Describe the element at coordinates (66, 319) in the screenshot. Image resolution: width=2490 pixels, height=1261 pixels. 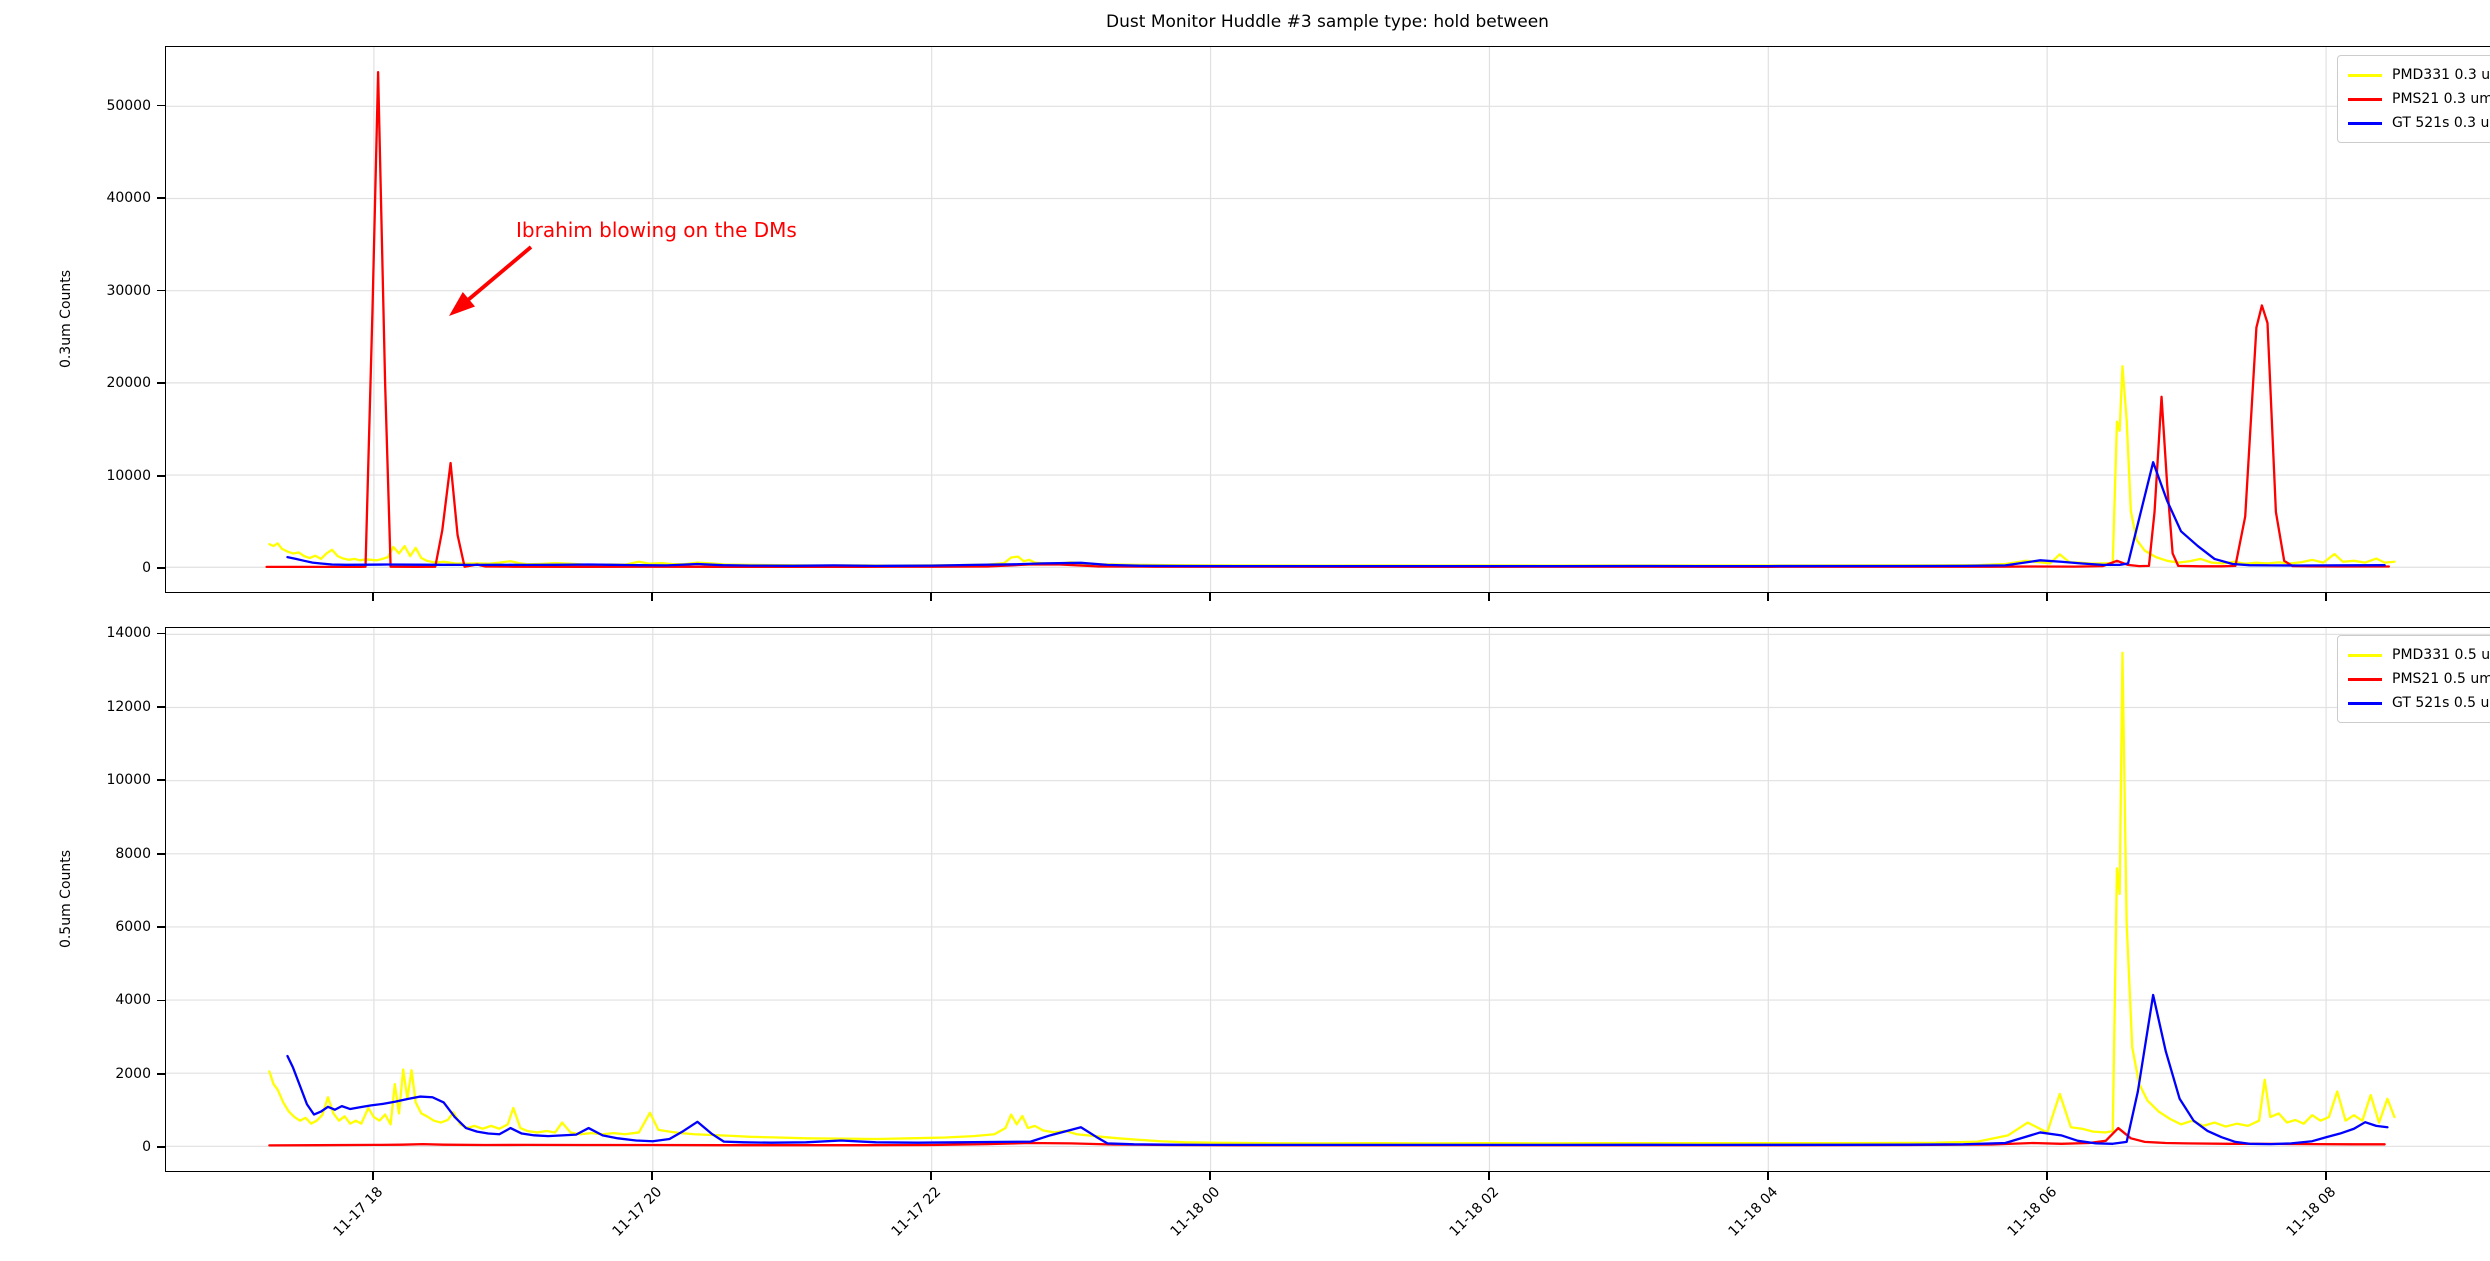
I see `y-axis-label-top: 0.3um Counts` at that location.